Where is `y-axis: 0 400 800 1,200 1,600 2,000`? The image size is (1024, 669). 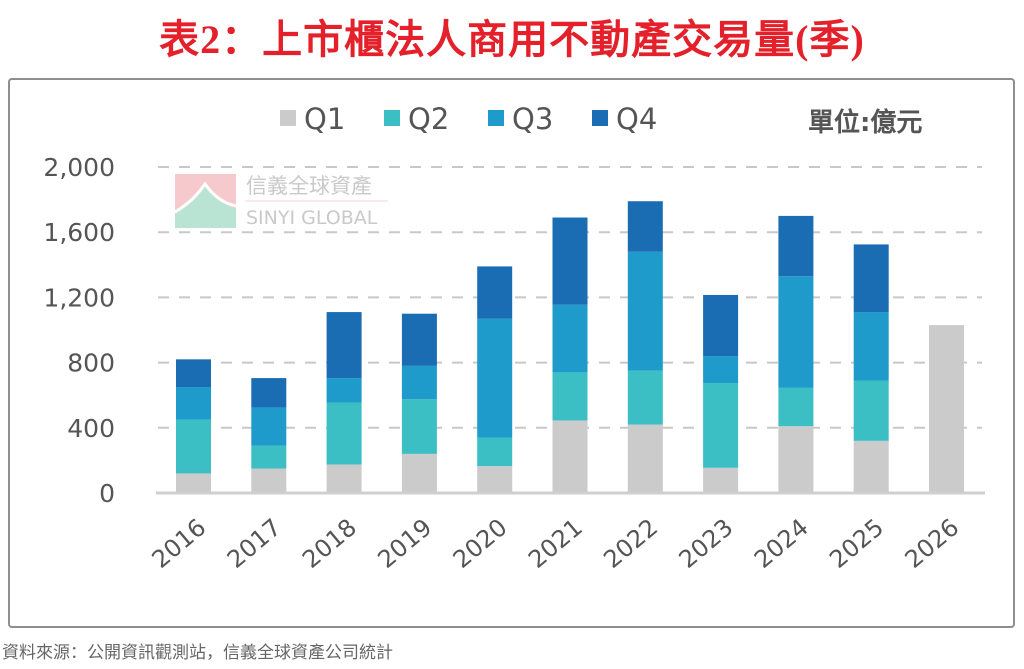
y-axis: 0 400 800 1,200 1,600 2,000 is located at coordinates (79, 330).